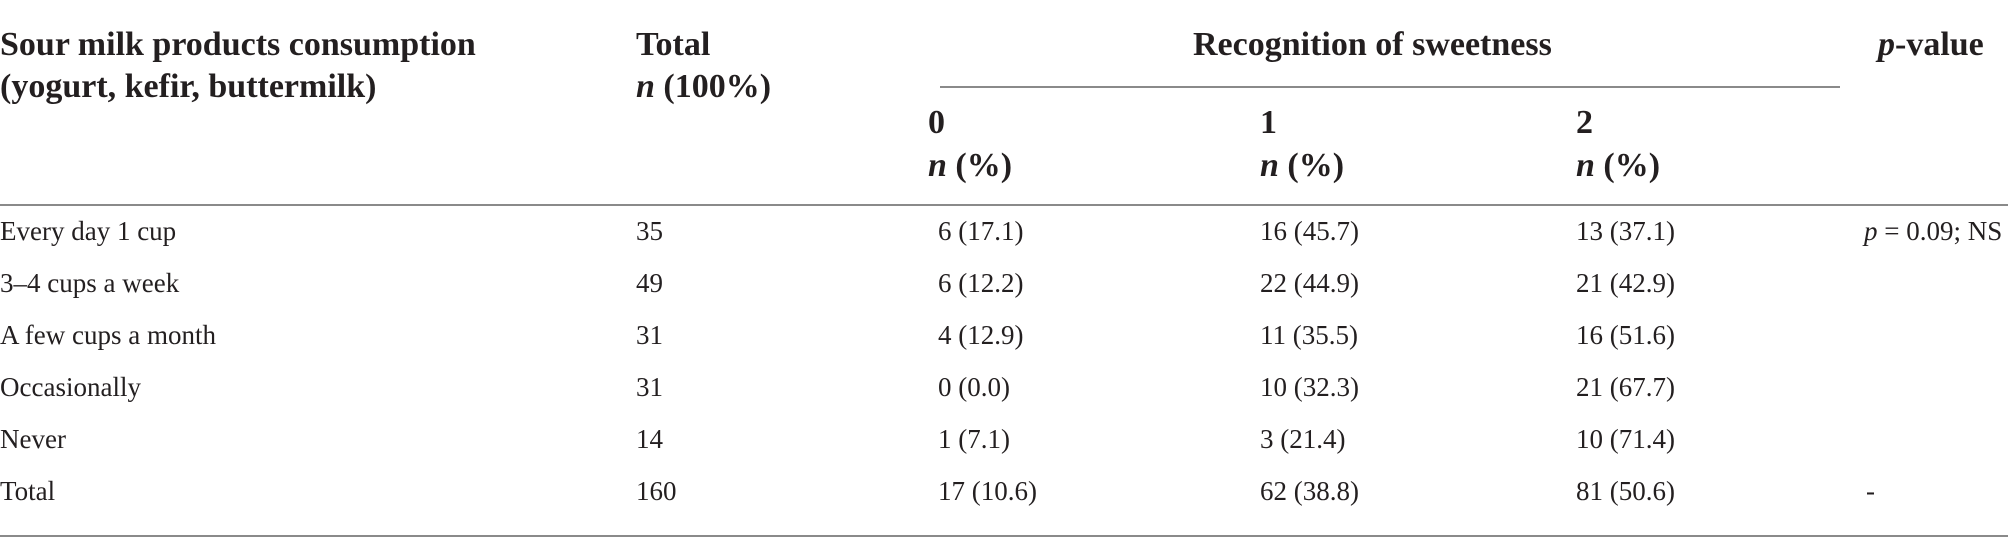  I want to click on pvalue-text: = 0.09; NS, so click(1940, 231).